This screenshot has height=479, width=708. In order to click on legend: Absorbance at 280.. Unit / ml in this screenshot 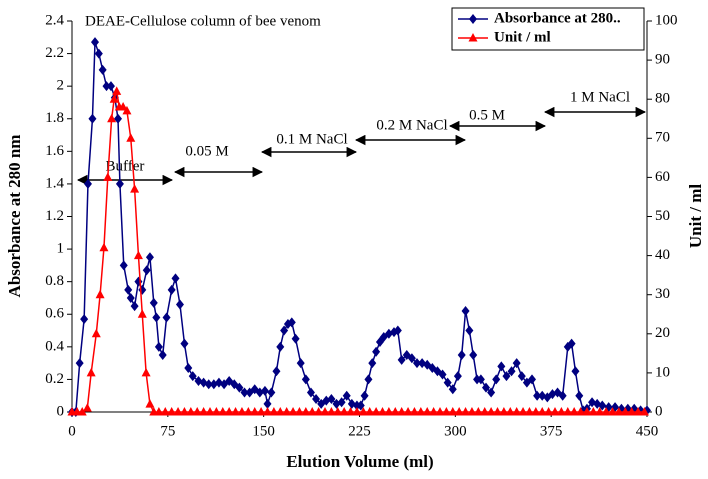, I will do `click(548, 29)`.